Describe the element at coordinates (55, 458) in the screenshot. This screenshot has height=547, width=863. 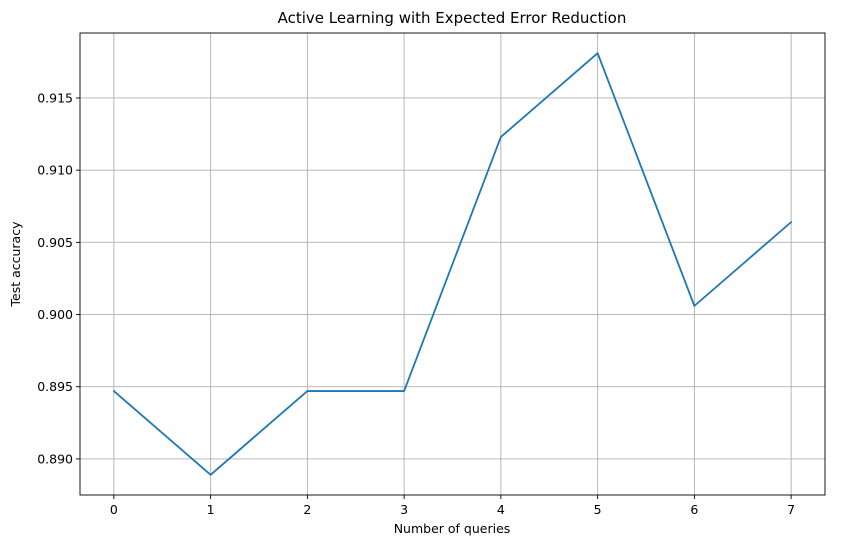
I see `y-tick-label: 0.890` at that location.